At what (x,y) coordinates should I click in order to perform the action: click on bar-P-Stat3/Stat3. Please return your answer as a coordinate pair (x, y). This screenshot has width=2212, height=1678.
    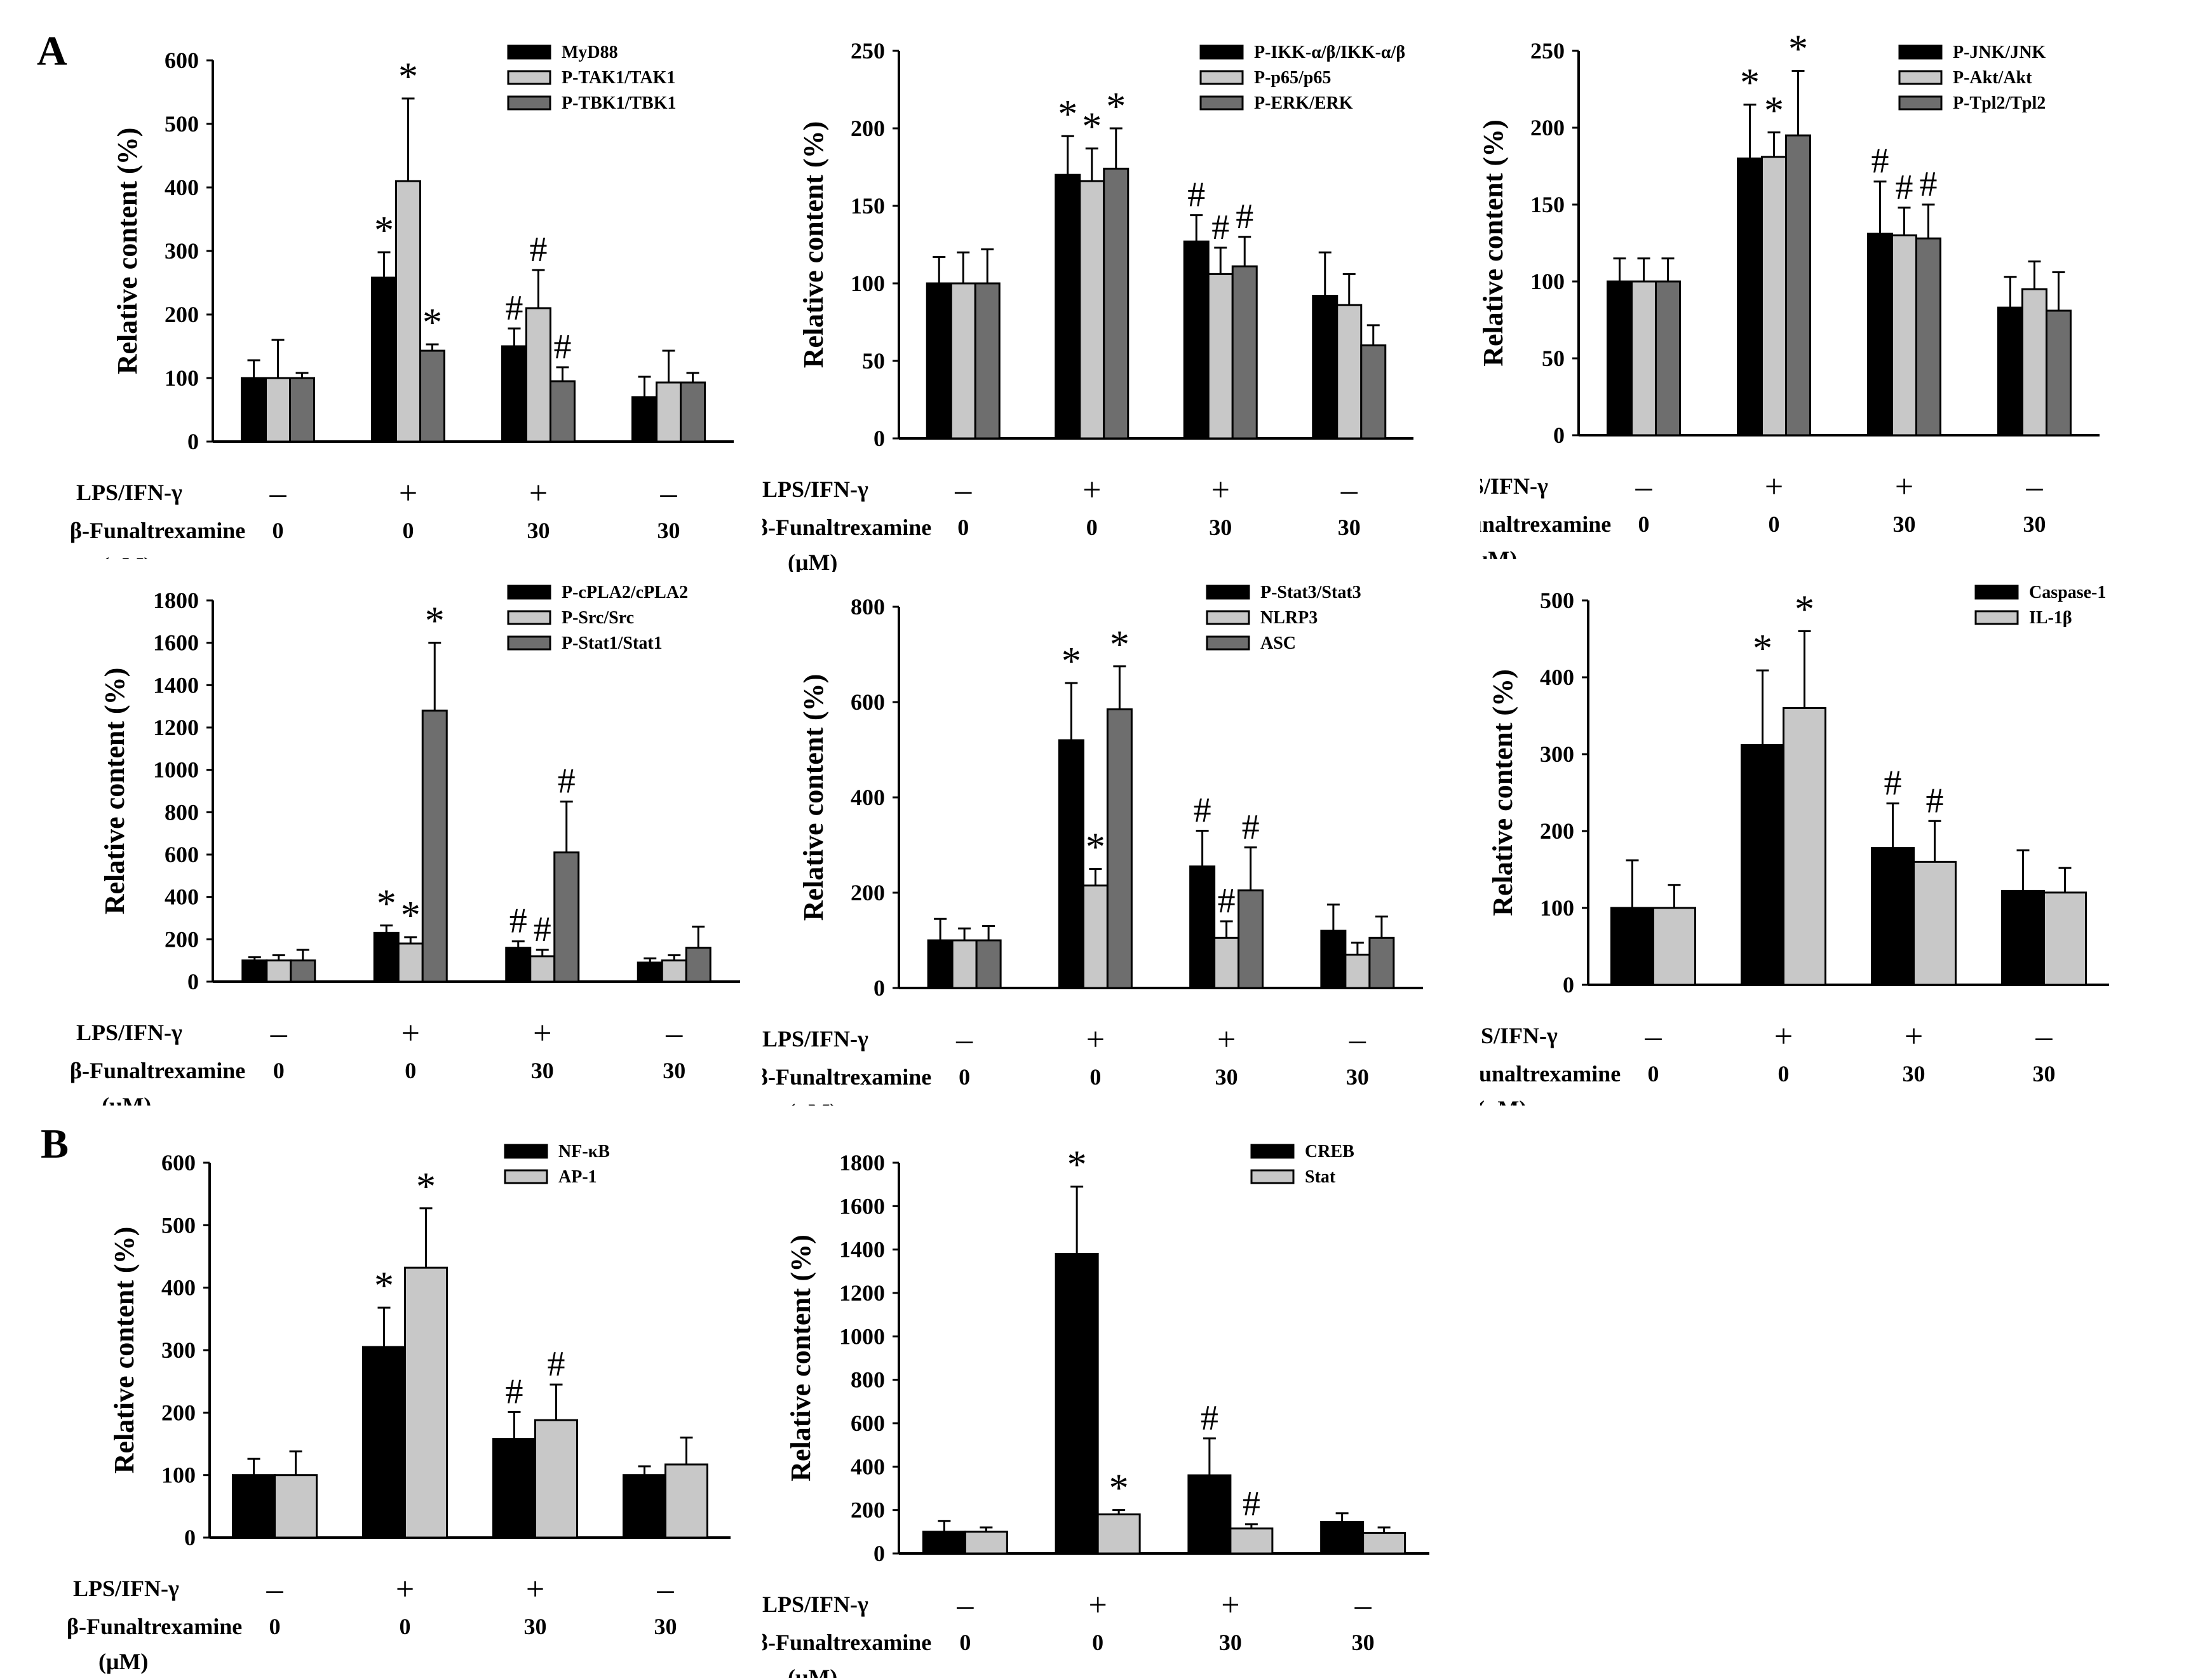
    Looking at the image, I should click on (1071, 864).